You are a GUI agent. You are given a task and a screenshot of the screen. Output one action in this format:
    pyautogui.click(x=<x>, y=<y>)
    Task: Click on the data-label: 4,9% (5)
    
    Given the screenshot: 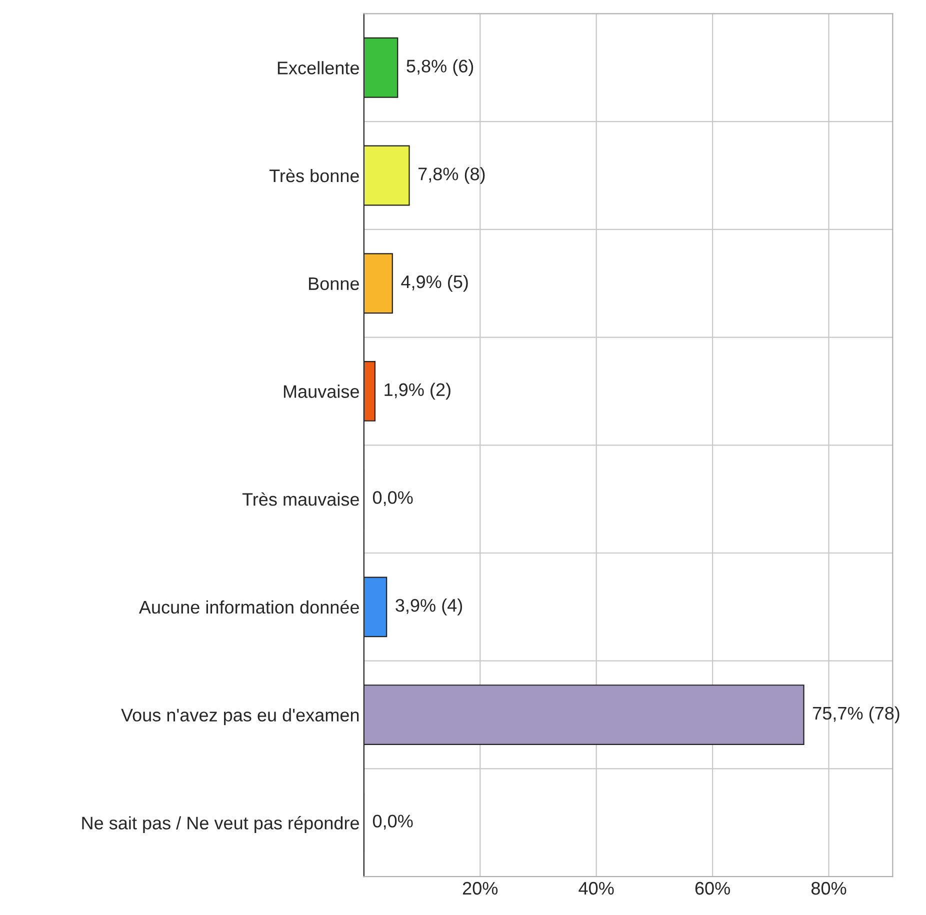 What is the action you would take?
    pyautogui.click(x=434, y=283)
    